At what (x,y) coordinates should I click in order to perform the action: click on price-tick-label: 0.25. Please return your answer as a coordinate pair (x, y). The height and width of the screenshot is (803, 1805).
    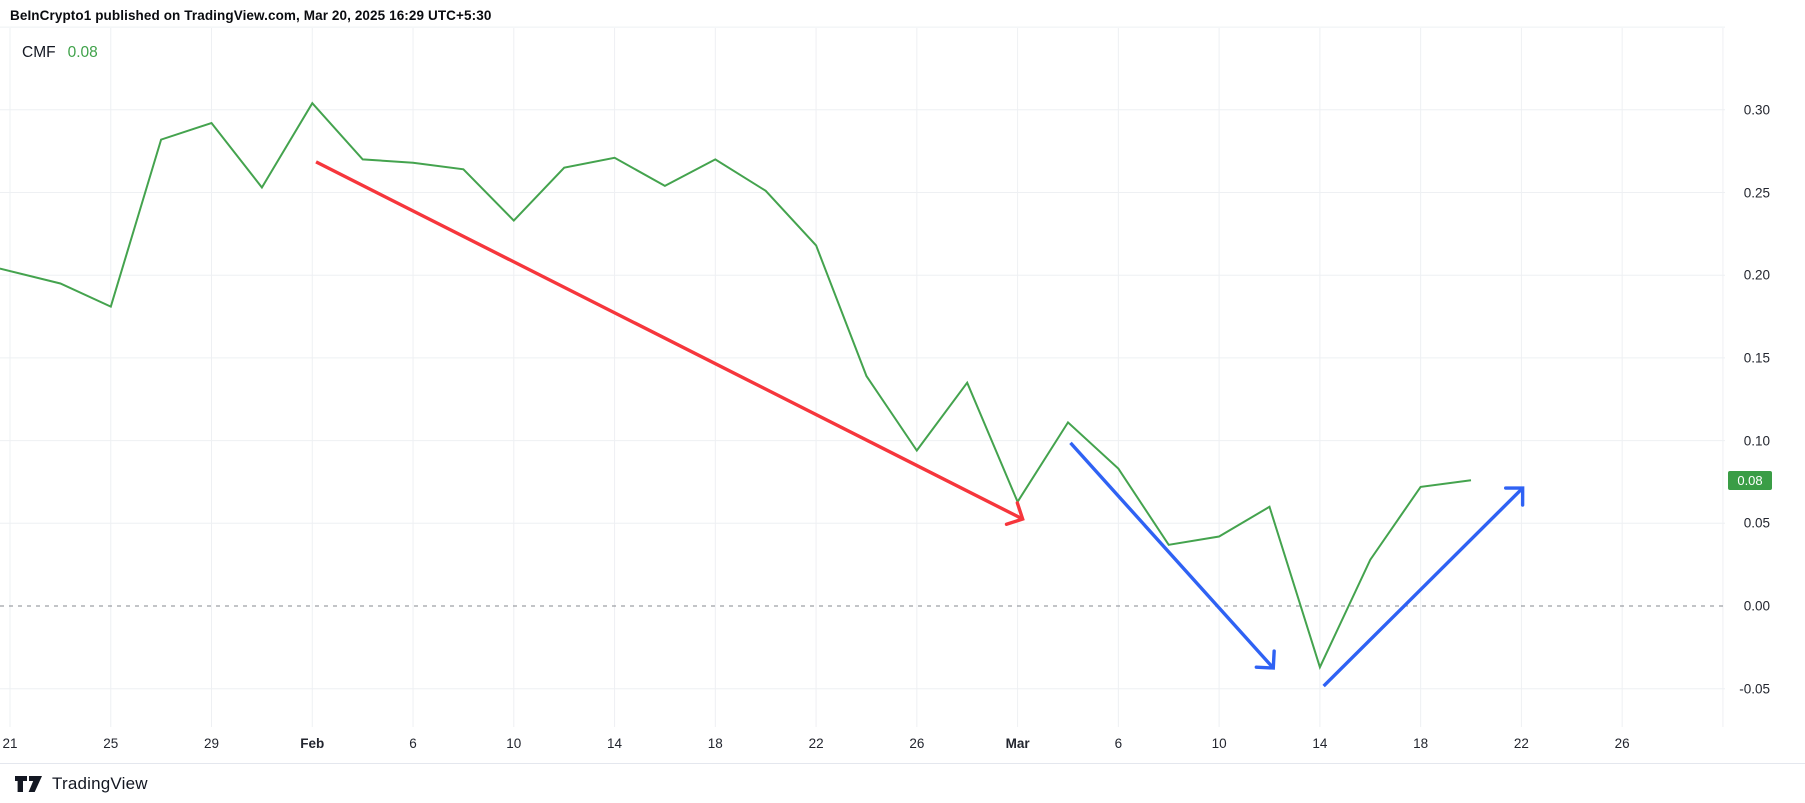
    Looking at the image, I should click on (1756, 192).